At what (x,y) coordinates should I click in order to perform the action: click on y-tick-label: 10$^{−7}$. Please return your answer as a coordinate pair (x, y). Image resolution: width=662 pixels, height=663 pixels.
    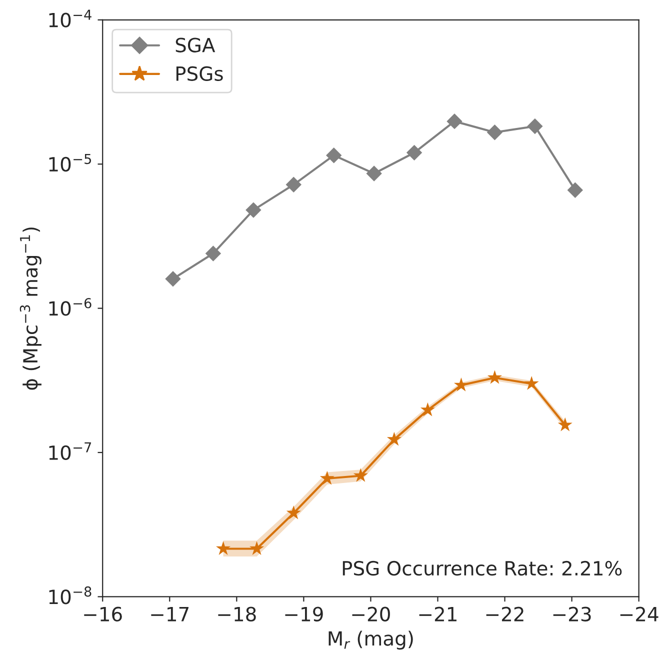
    Looking at the image, I should click on (70, 451).